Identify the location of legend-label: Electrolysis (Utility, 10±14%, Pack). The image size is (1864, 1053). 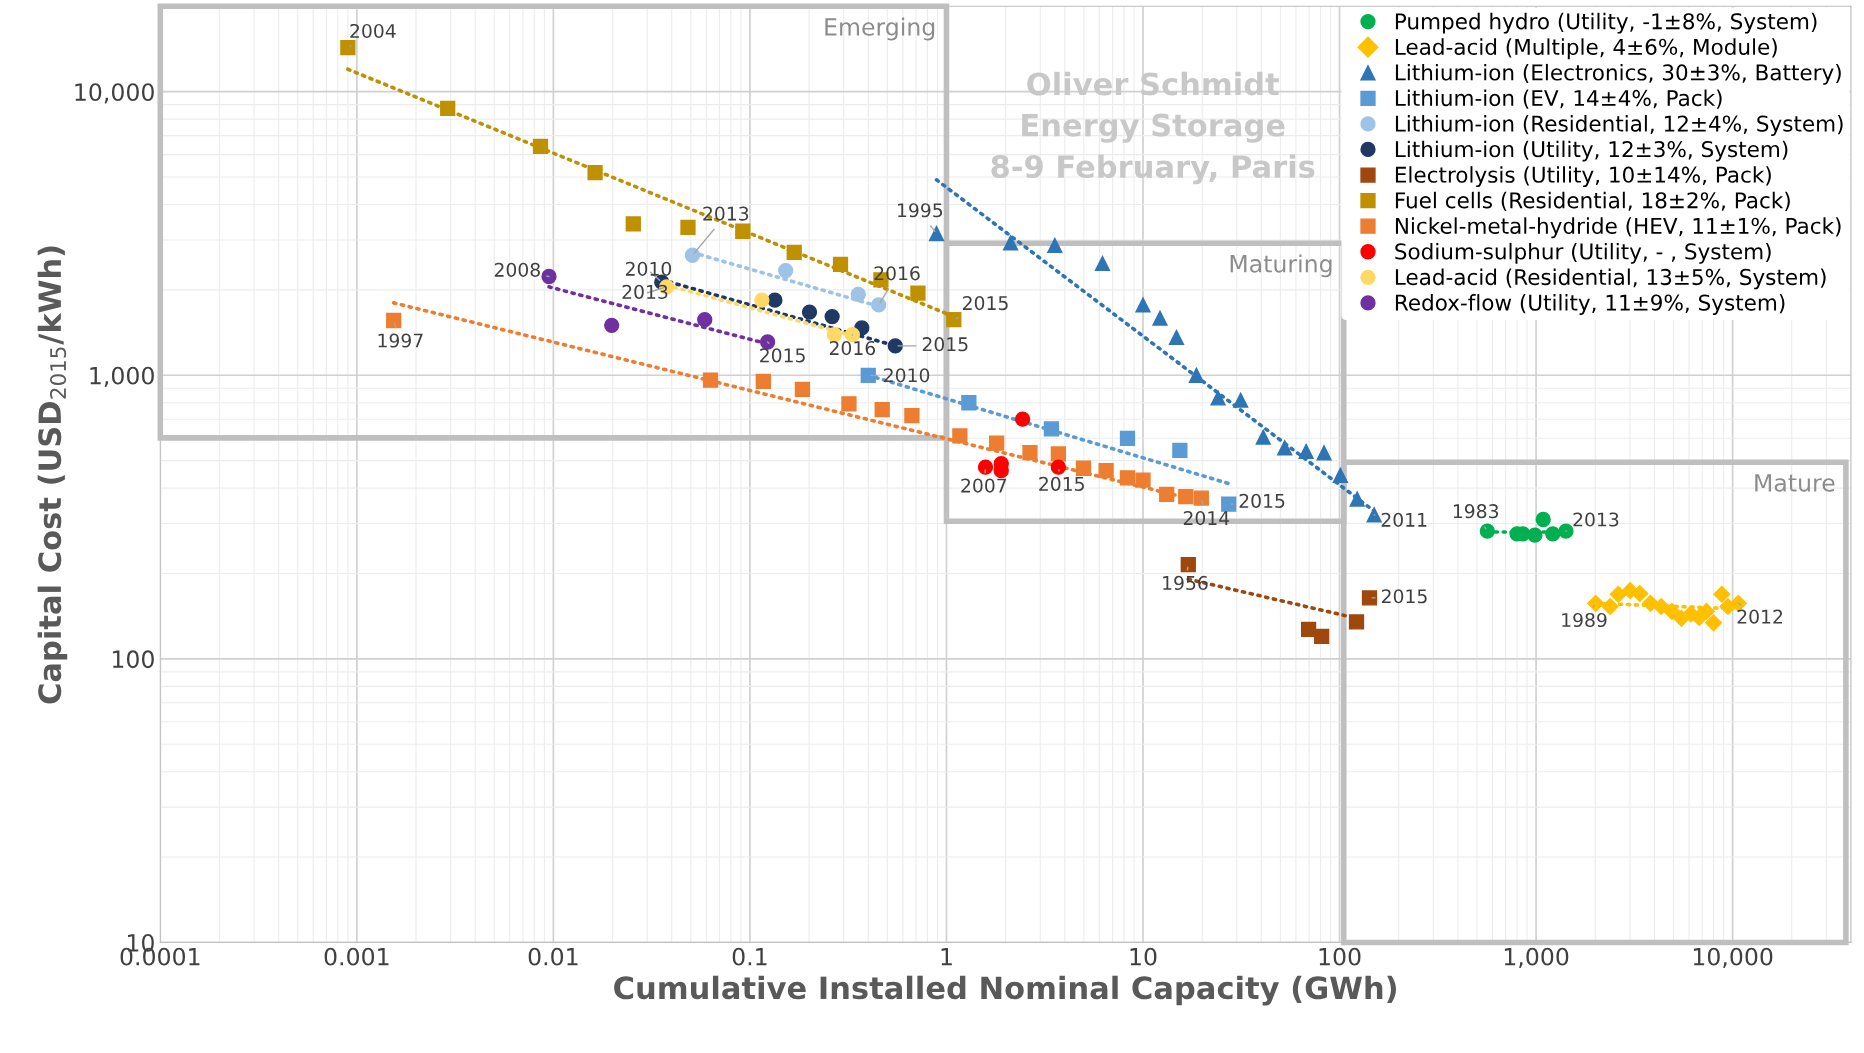
(1583, 177).